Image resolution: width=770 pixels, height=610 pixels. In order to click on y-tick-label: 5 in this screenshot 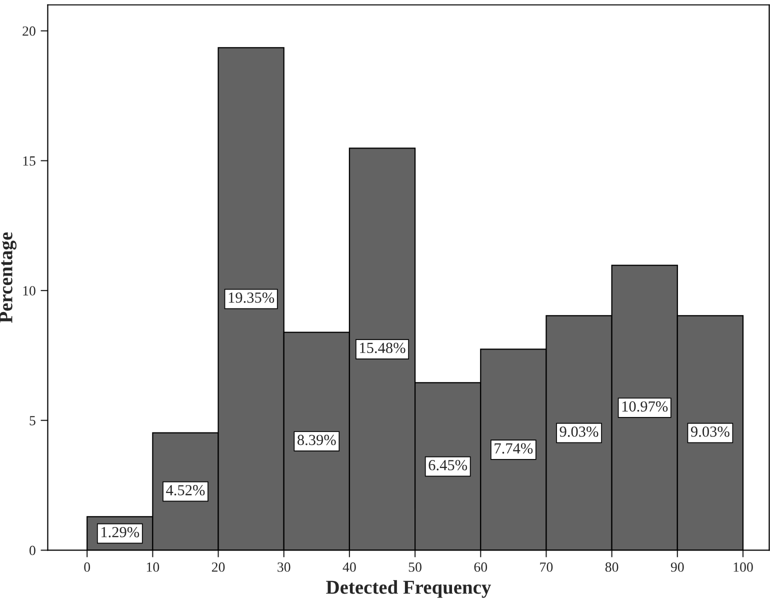, I will do `click(33, 421)`.